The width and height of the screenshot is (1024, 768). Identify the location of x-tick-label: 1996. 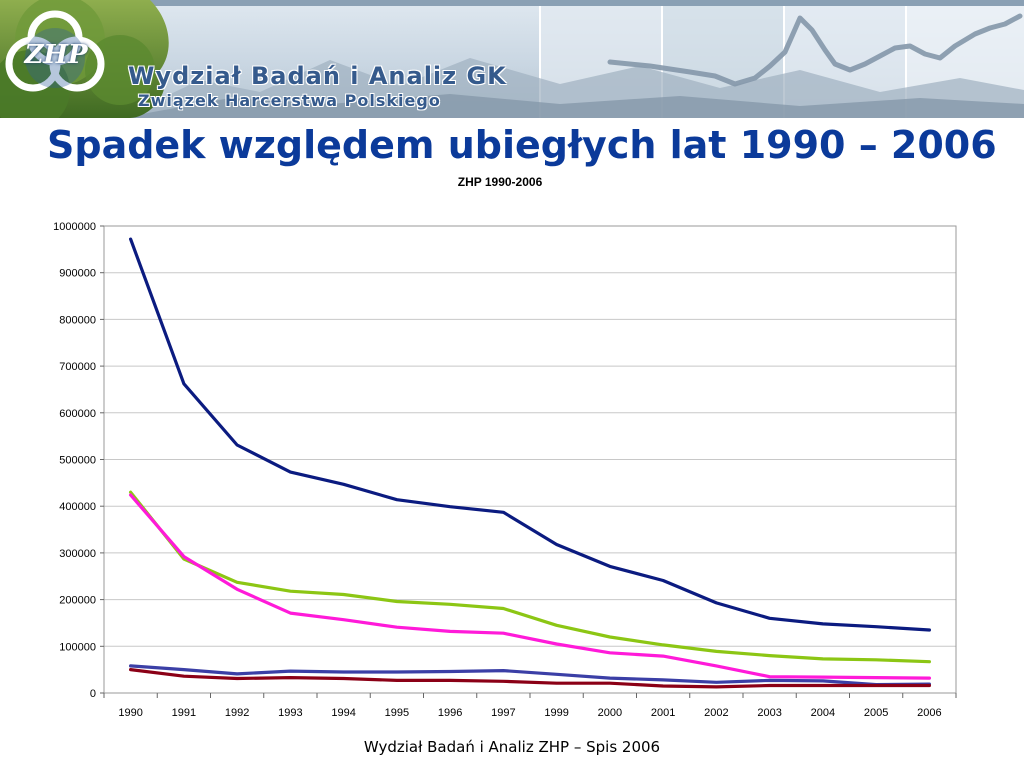
(450, 713).